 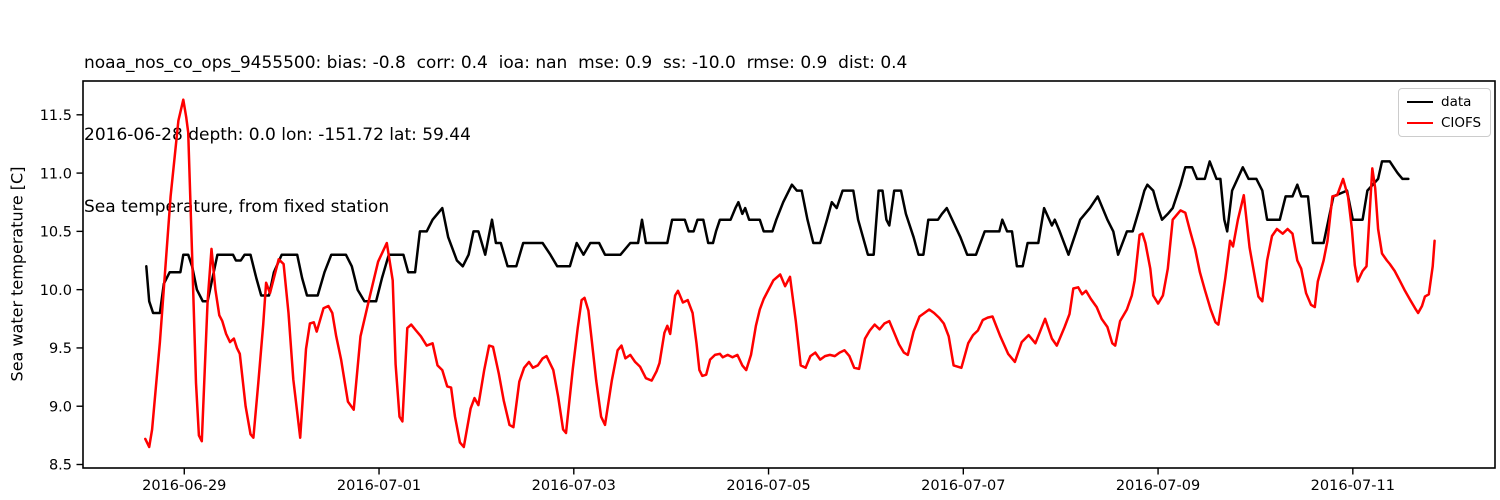 I want to click on legend-entry-data: data, so click(x=1445, y=102).